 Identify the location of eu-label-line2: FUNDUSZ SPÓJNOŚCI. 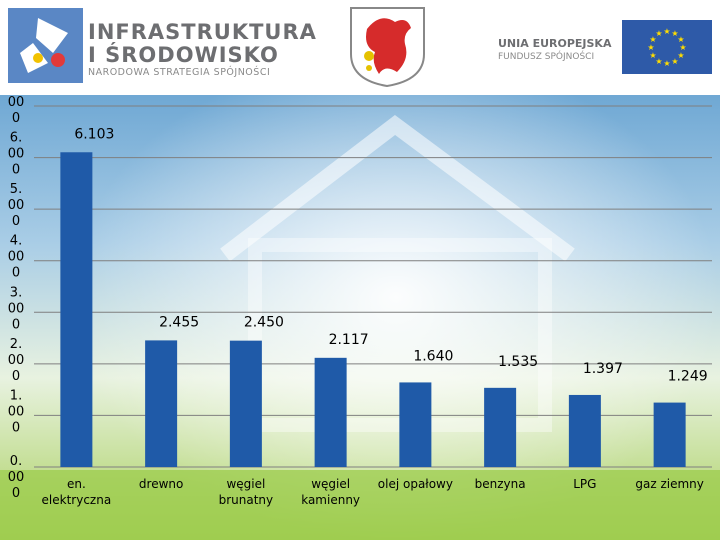
(546, 57).